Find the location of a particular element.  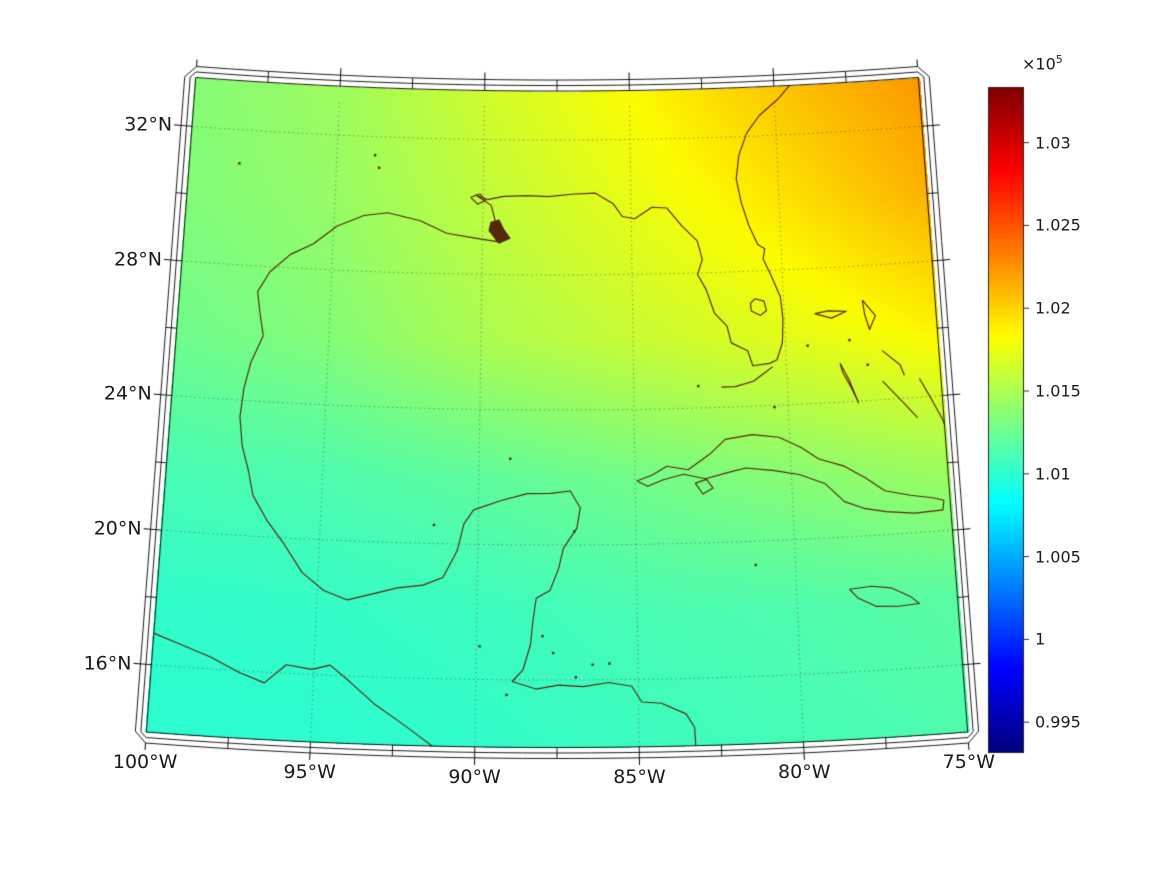

colorbar-tick-label: 1.005 is located at coordinates (1058, 557).